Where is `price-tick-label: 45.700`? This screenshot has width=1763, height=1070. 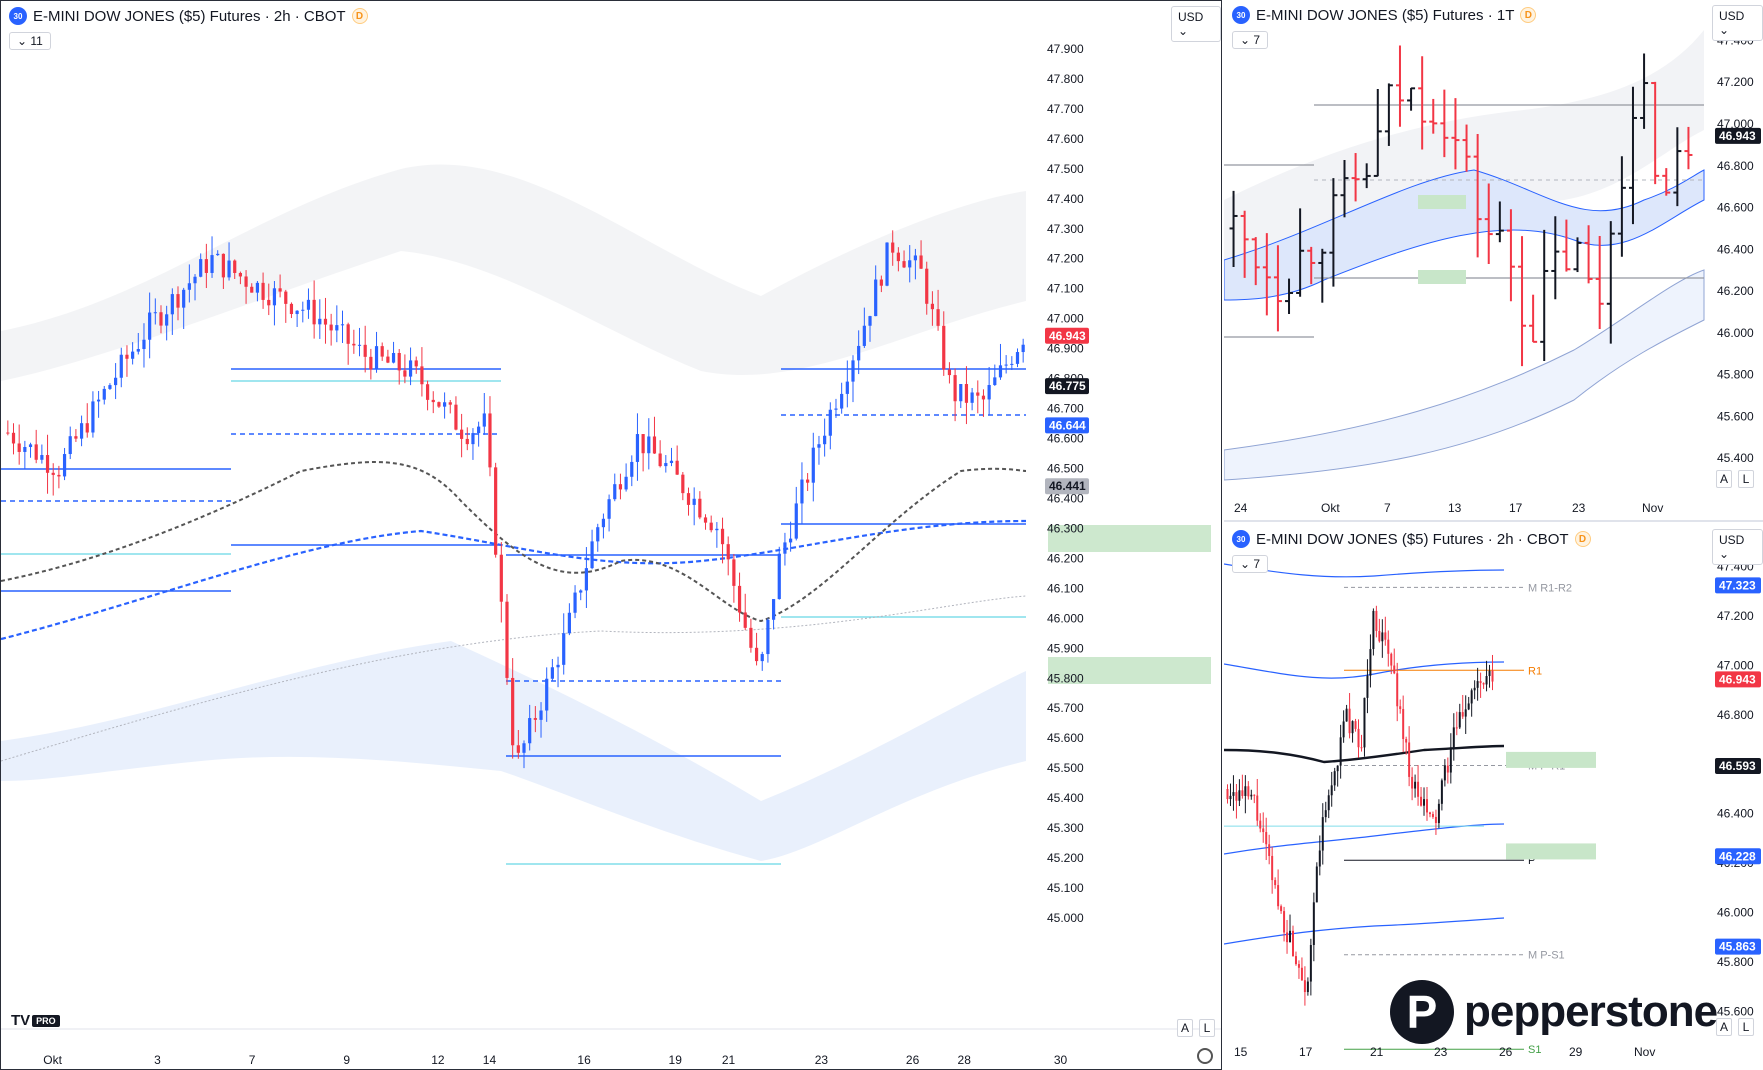
price-tick-label: 45.700 is located at coordinates (1065, 708).